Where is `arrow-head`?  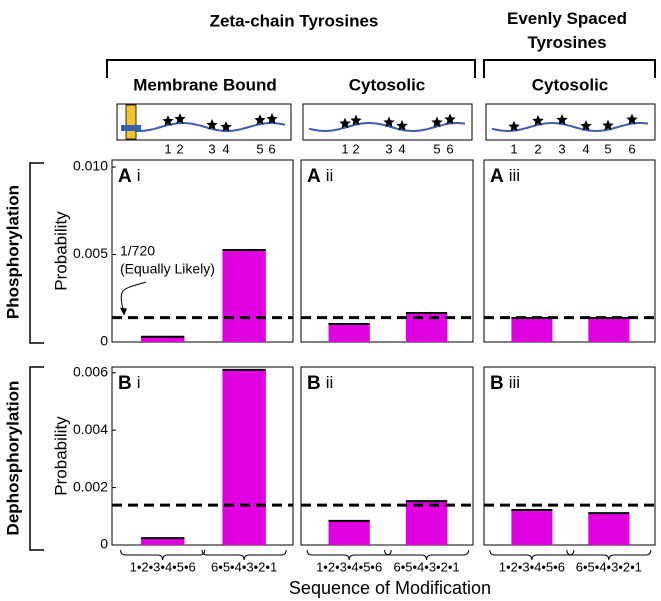
arrow-head is located at coordinates (123, 311).